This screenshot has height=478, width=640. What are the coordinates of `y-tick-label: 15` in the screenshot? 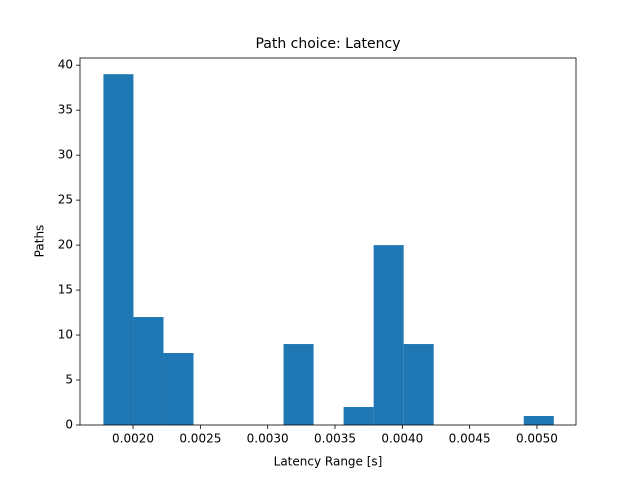 It's located at (65, 290).